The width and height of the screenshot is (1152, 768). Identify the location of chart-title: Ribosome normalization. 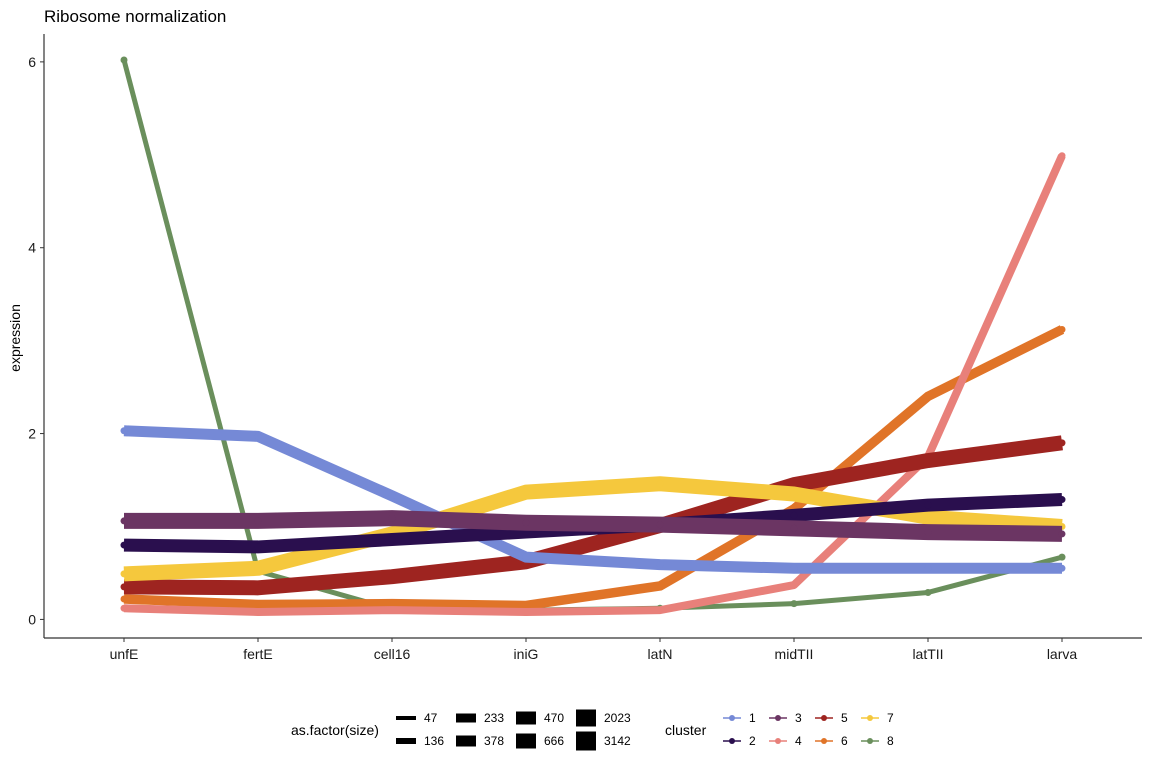
(135, 16).